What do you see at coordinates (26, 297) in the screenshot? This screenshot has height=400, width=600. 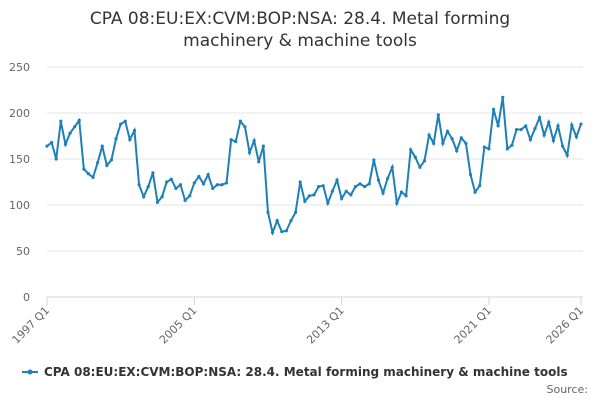 I see `y-tick-label: 0` at bounding box center [26, 297].